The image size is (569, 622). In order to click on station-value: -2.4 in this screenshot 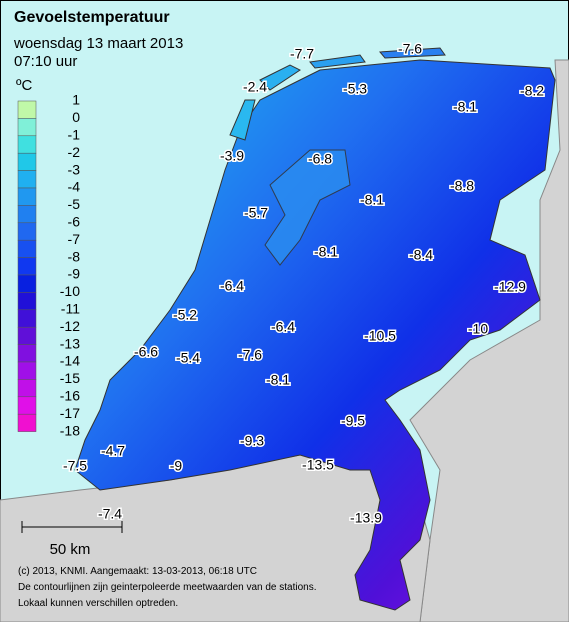, I will do `click(255, 87)`.